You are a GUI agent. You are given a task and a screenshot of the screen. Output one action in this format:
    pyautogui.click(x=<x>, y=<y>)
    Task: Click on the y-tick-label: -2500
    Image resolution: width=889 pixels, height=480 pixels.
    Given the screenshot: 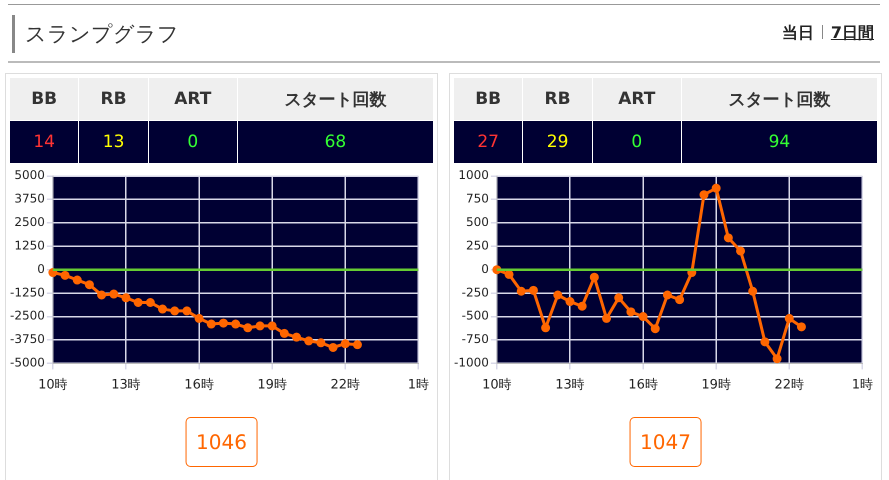 What is the action you would take?
    pyautogui.click(x=27, y=315)
    